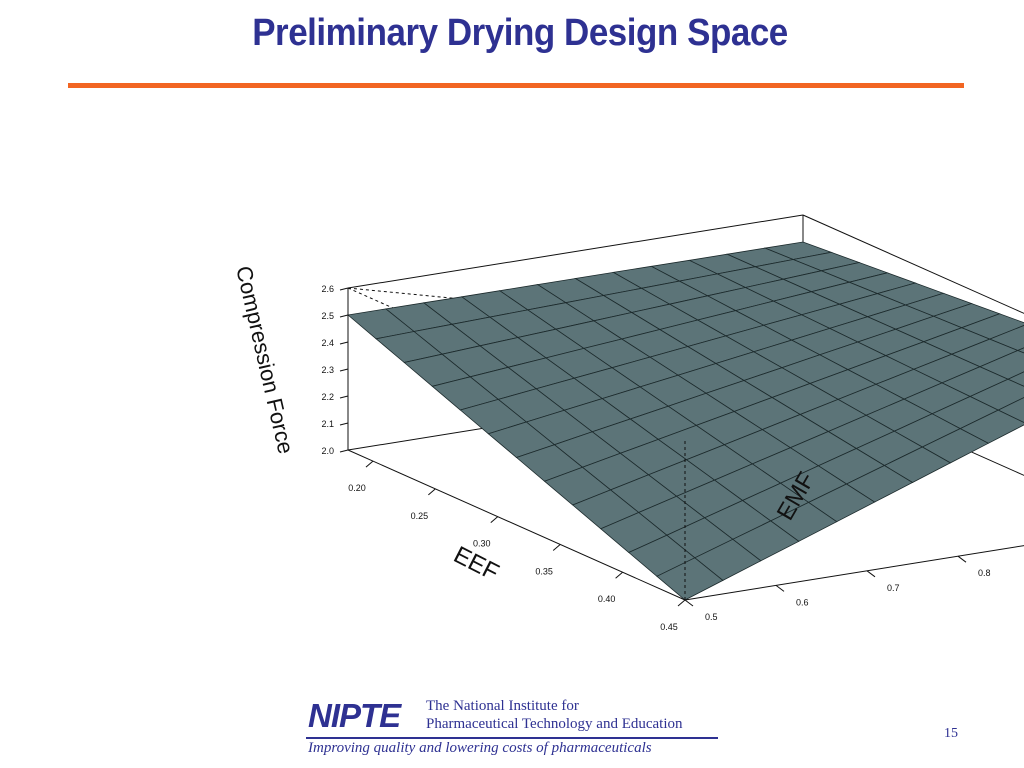 Image resolution: width=1024 pixels, height=768 pixels. What do you see at coordinates (520, 33) in the screenshot?
I see `slide-title: Preliminary Drying Design Space` at bounding box center [520, 33].